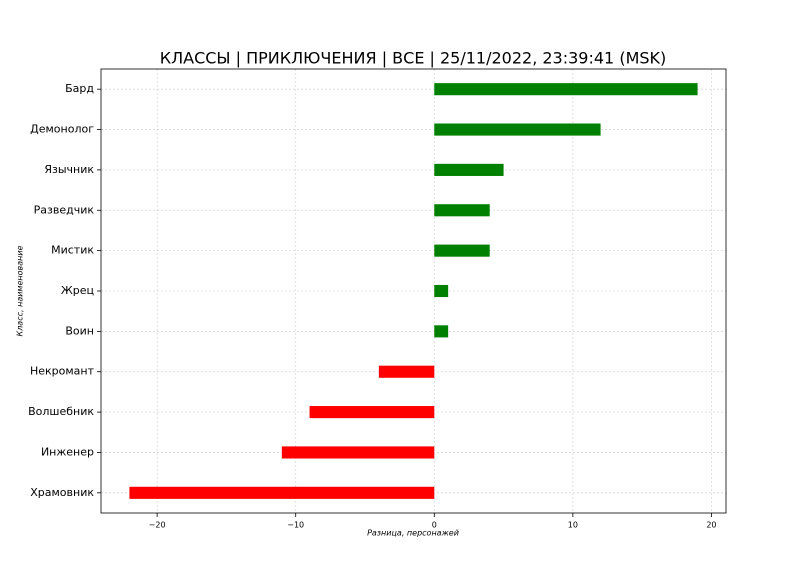 This screenshot has height=576, width=807. What do you see at coordinates (711, 525) in the screenshot?
I see `x-tick-label: 20` at bounding box center [711, 525].